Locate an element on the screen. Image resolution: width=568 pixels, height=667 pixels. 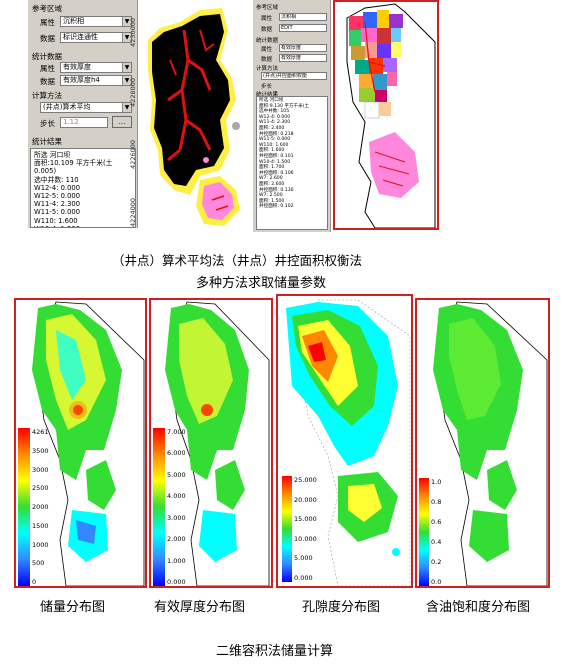
result-line: 井控面积: 0.130 is located at coordinates (276, 190).